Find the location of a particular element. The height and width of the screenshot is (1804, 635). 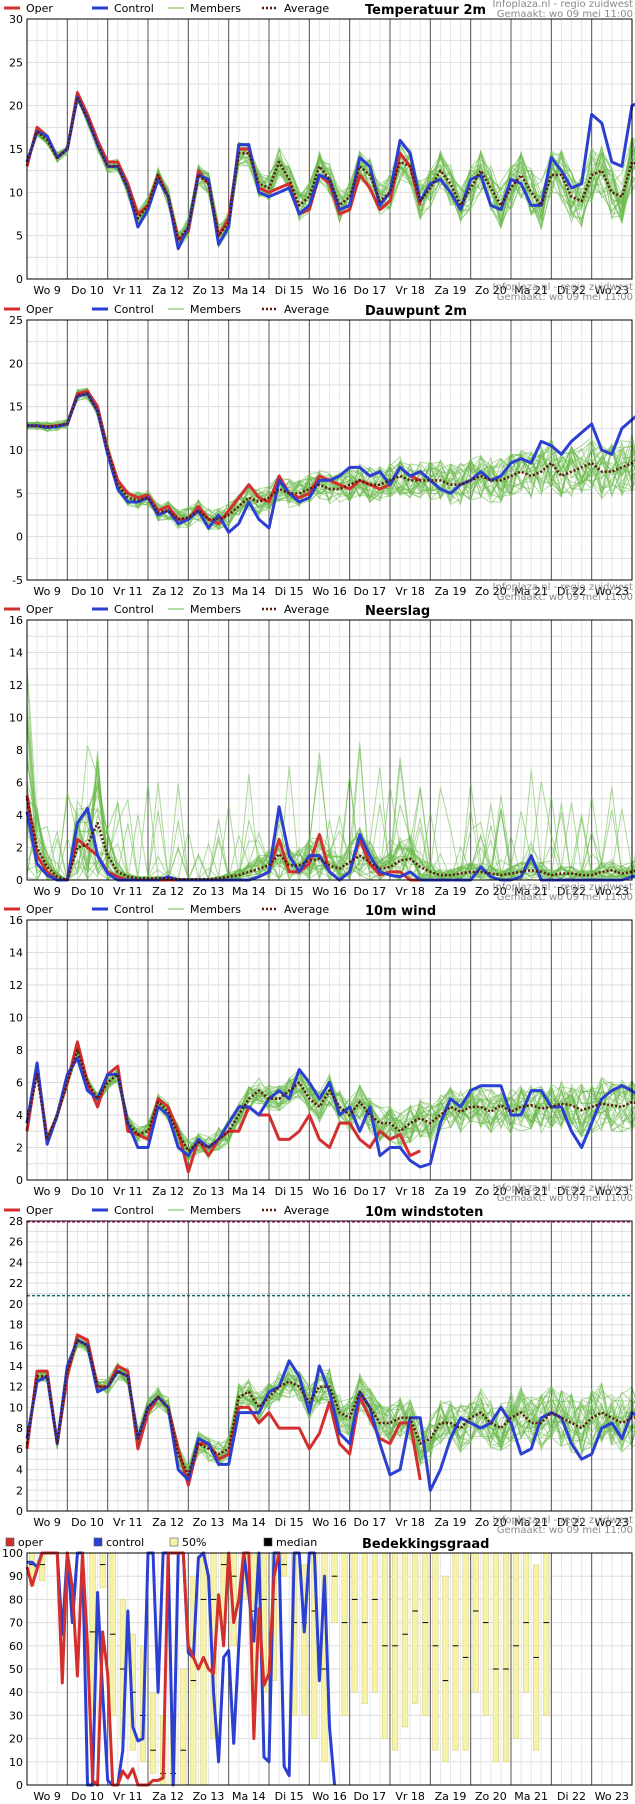

series-member is located at coordinates (330, 1097).